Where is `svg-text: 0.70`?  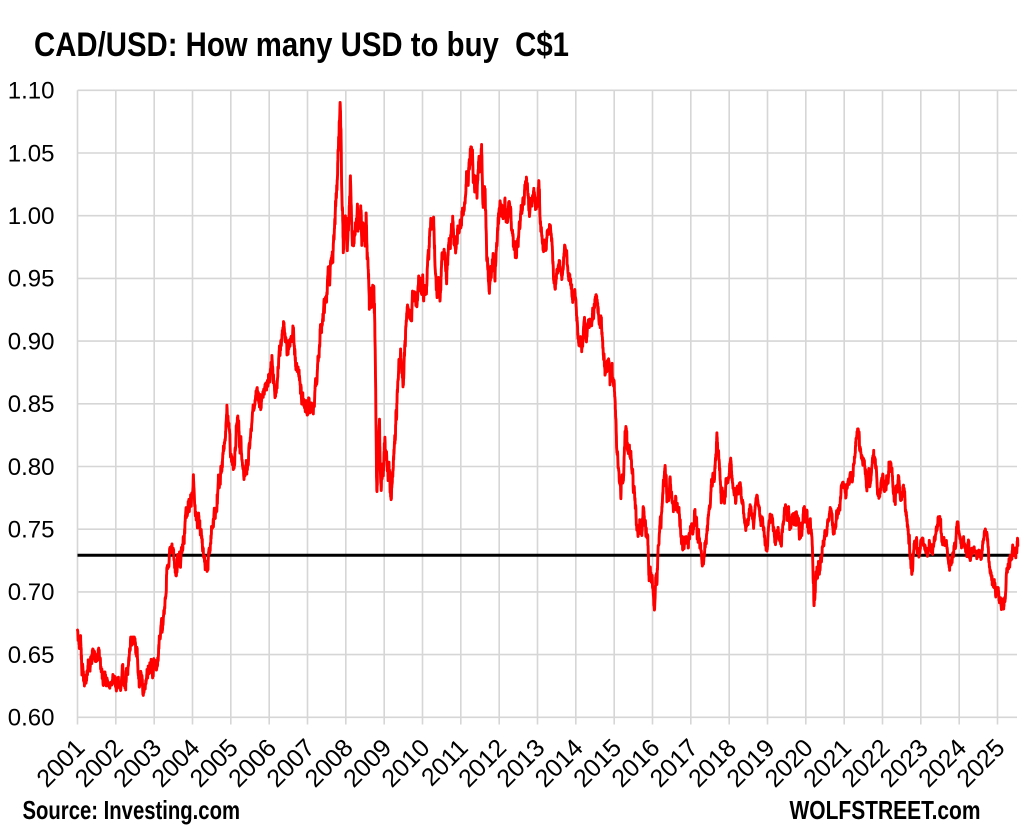 svg-text: 0.70 is located at coordinates (31, 592).